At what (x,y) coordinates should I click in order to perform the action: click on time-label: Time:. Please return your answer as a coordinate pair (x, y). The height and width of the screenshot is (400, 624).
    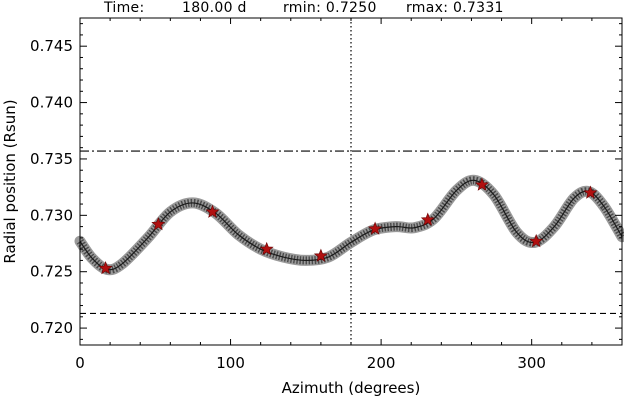
    Looking at the image, I should click on (124, 8).